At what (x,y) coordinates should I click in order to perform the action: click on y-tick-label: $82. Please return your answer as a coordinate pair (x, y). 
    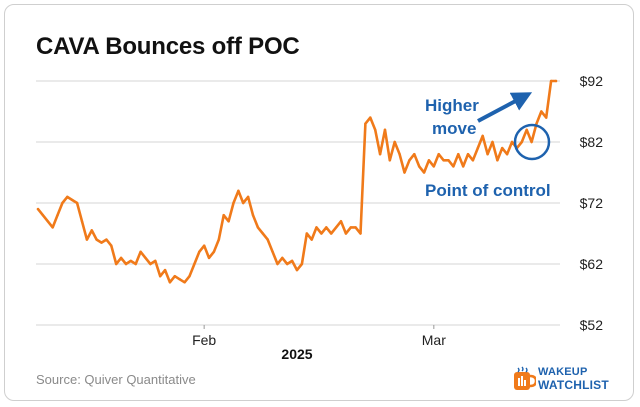
    Looking at the image, I should click on (592, 142).